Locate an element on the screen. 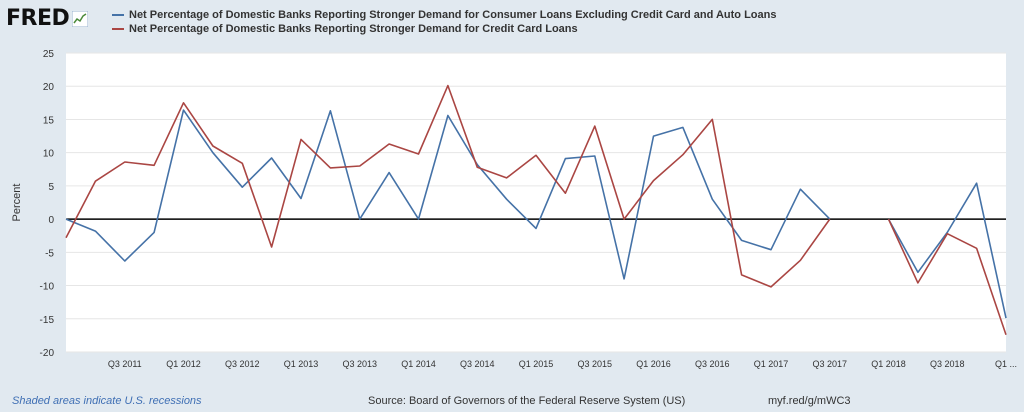 Image resolution: width=1024 pixels, height=412 pixels. fred-logo: FRED is located at coordinates (47, 18).